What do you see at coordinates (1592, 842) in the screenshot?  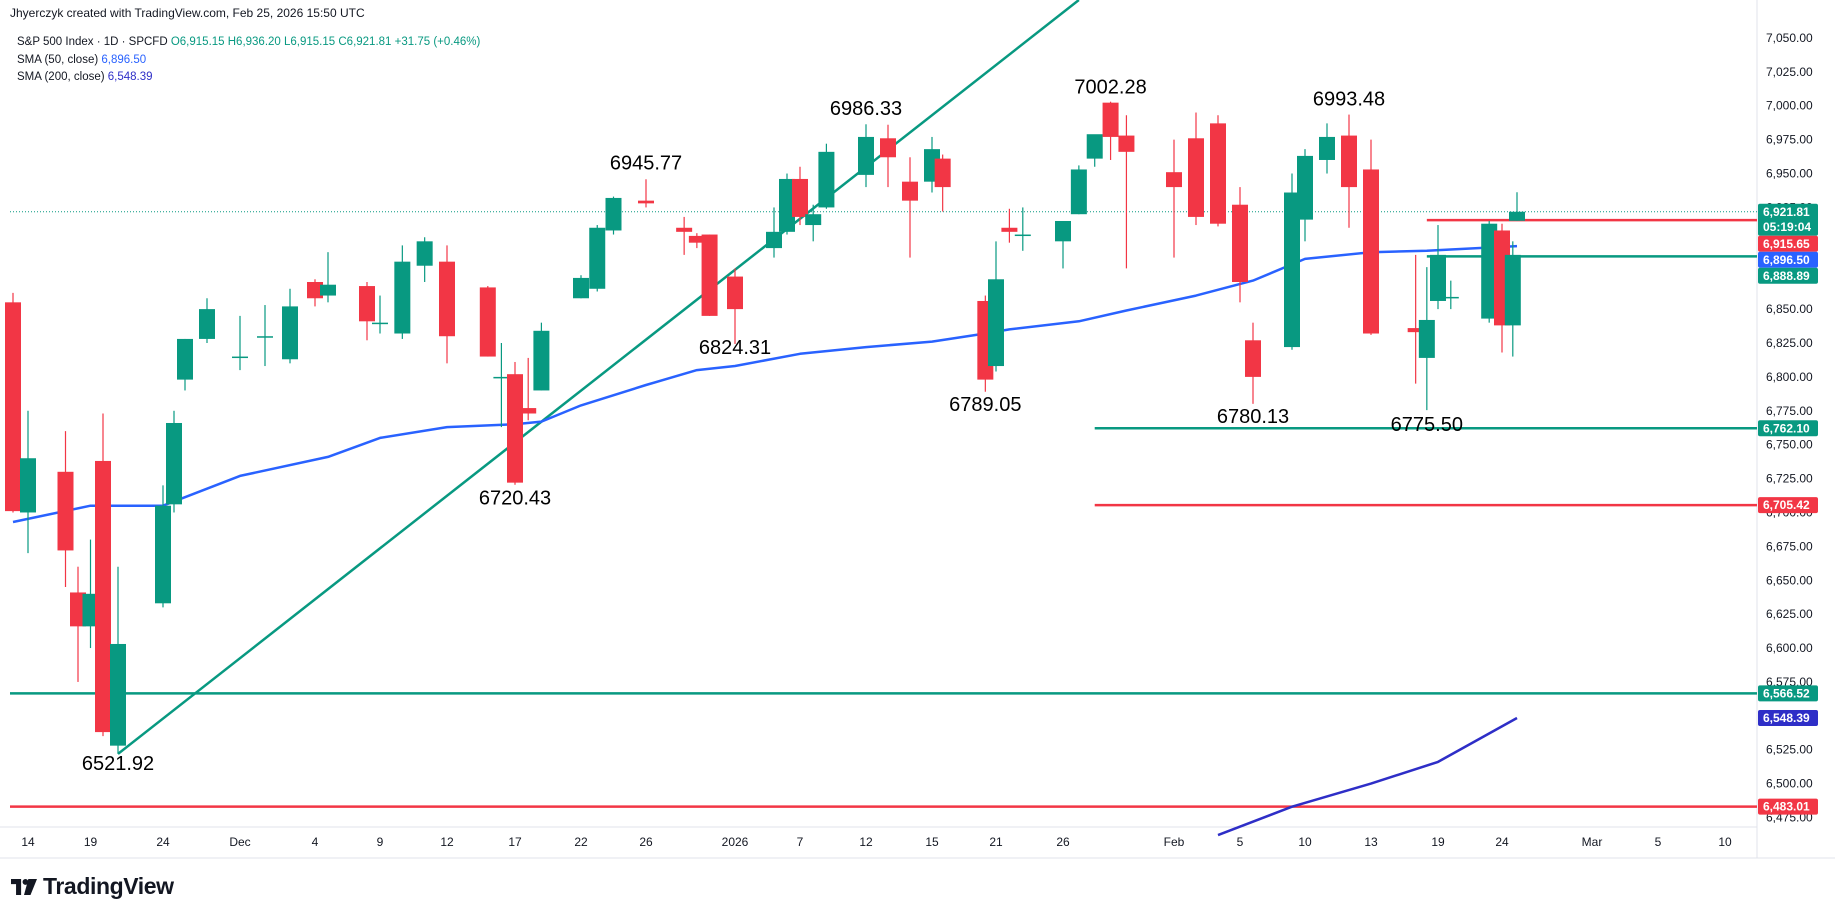 I see `time-tick-label: Mar` at bounding box center [1592, 842].